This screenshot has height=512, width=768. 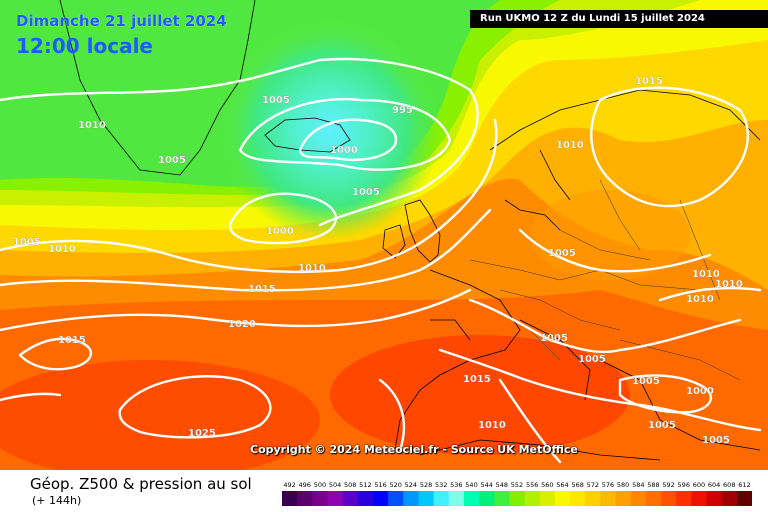 I want to click on scale-label: 492, so click(x=289, y=485).